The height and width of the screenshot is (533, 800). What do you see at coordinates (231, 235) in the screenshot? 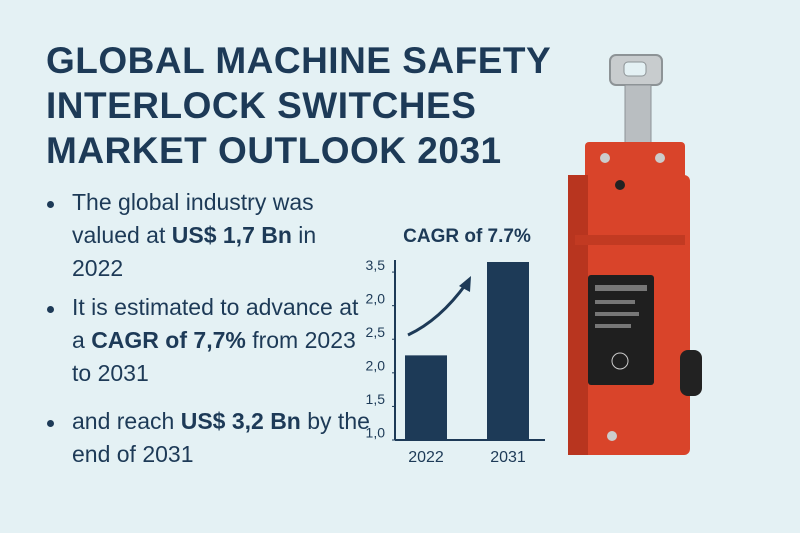
I see `bullet-text: US$ 1,7 Bn` at bounding box center [231, 235].